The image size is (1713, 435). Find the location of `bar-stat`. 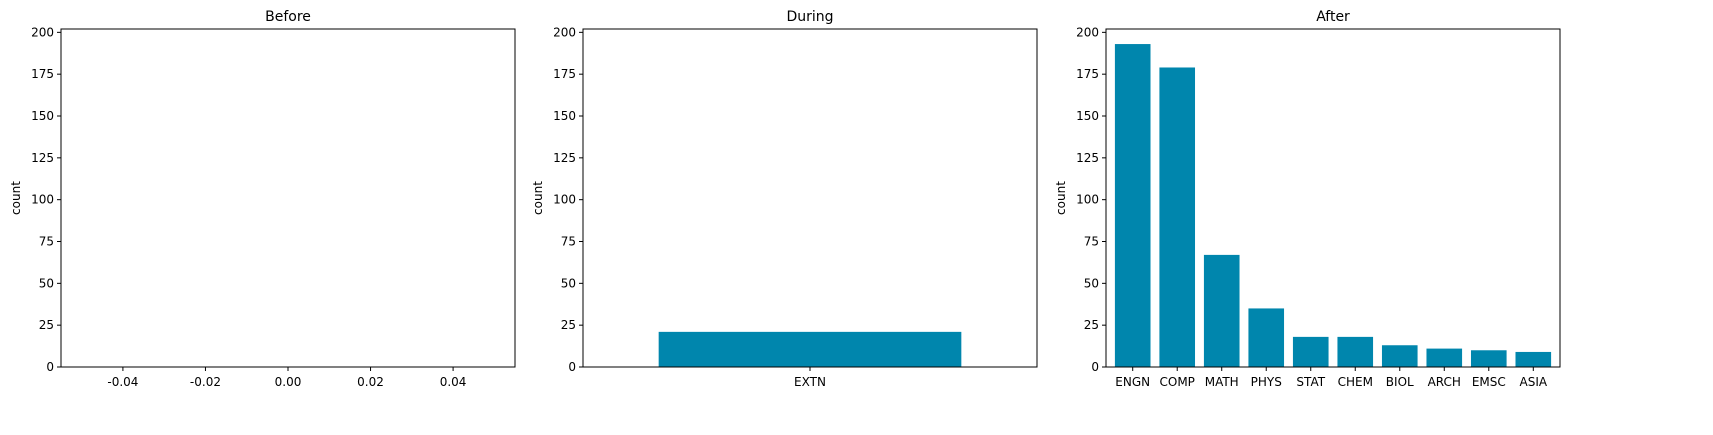

bar-stat is located at coordinates (1310, 351).